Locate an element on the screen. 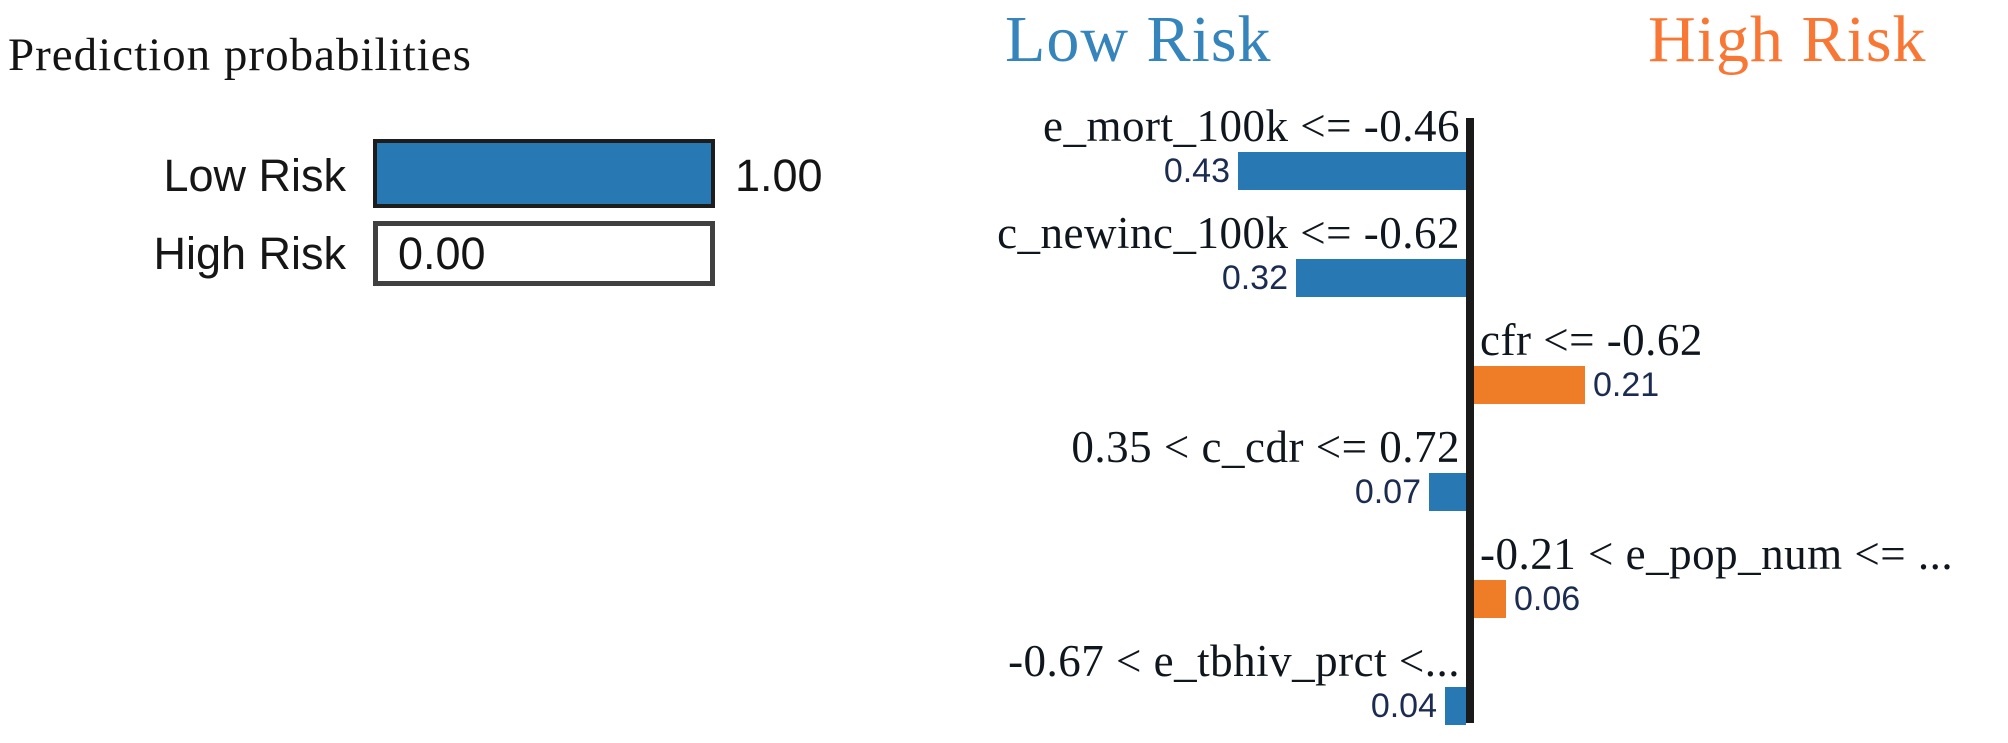 This screenshot has width=2008, height=743. probability-value-low-risk: 1.00 is located at coordinates (779, 175).